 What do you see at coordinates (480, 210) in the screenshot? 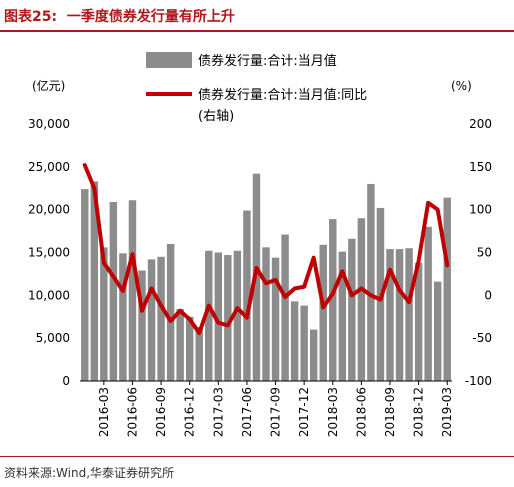
I see `right-tick-label: 100` at bounding box center [480, 210].